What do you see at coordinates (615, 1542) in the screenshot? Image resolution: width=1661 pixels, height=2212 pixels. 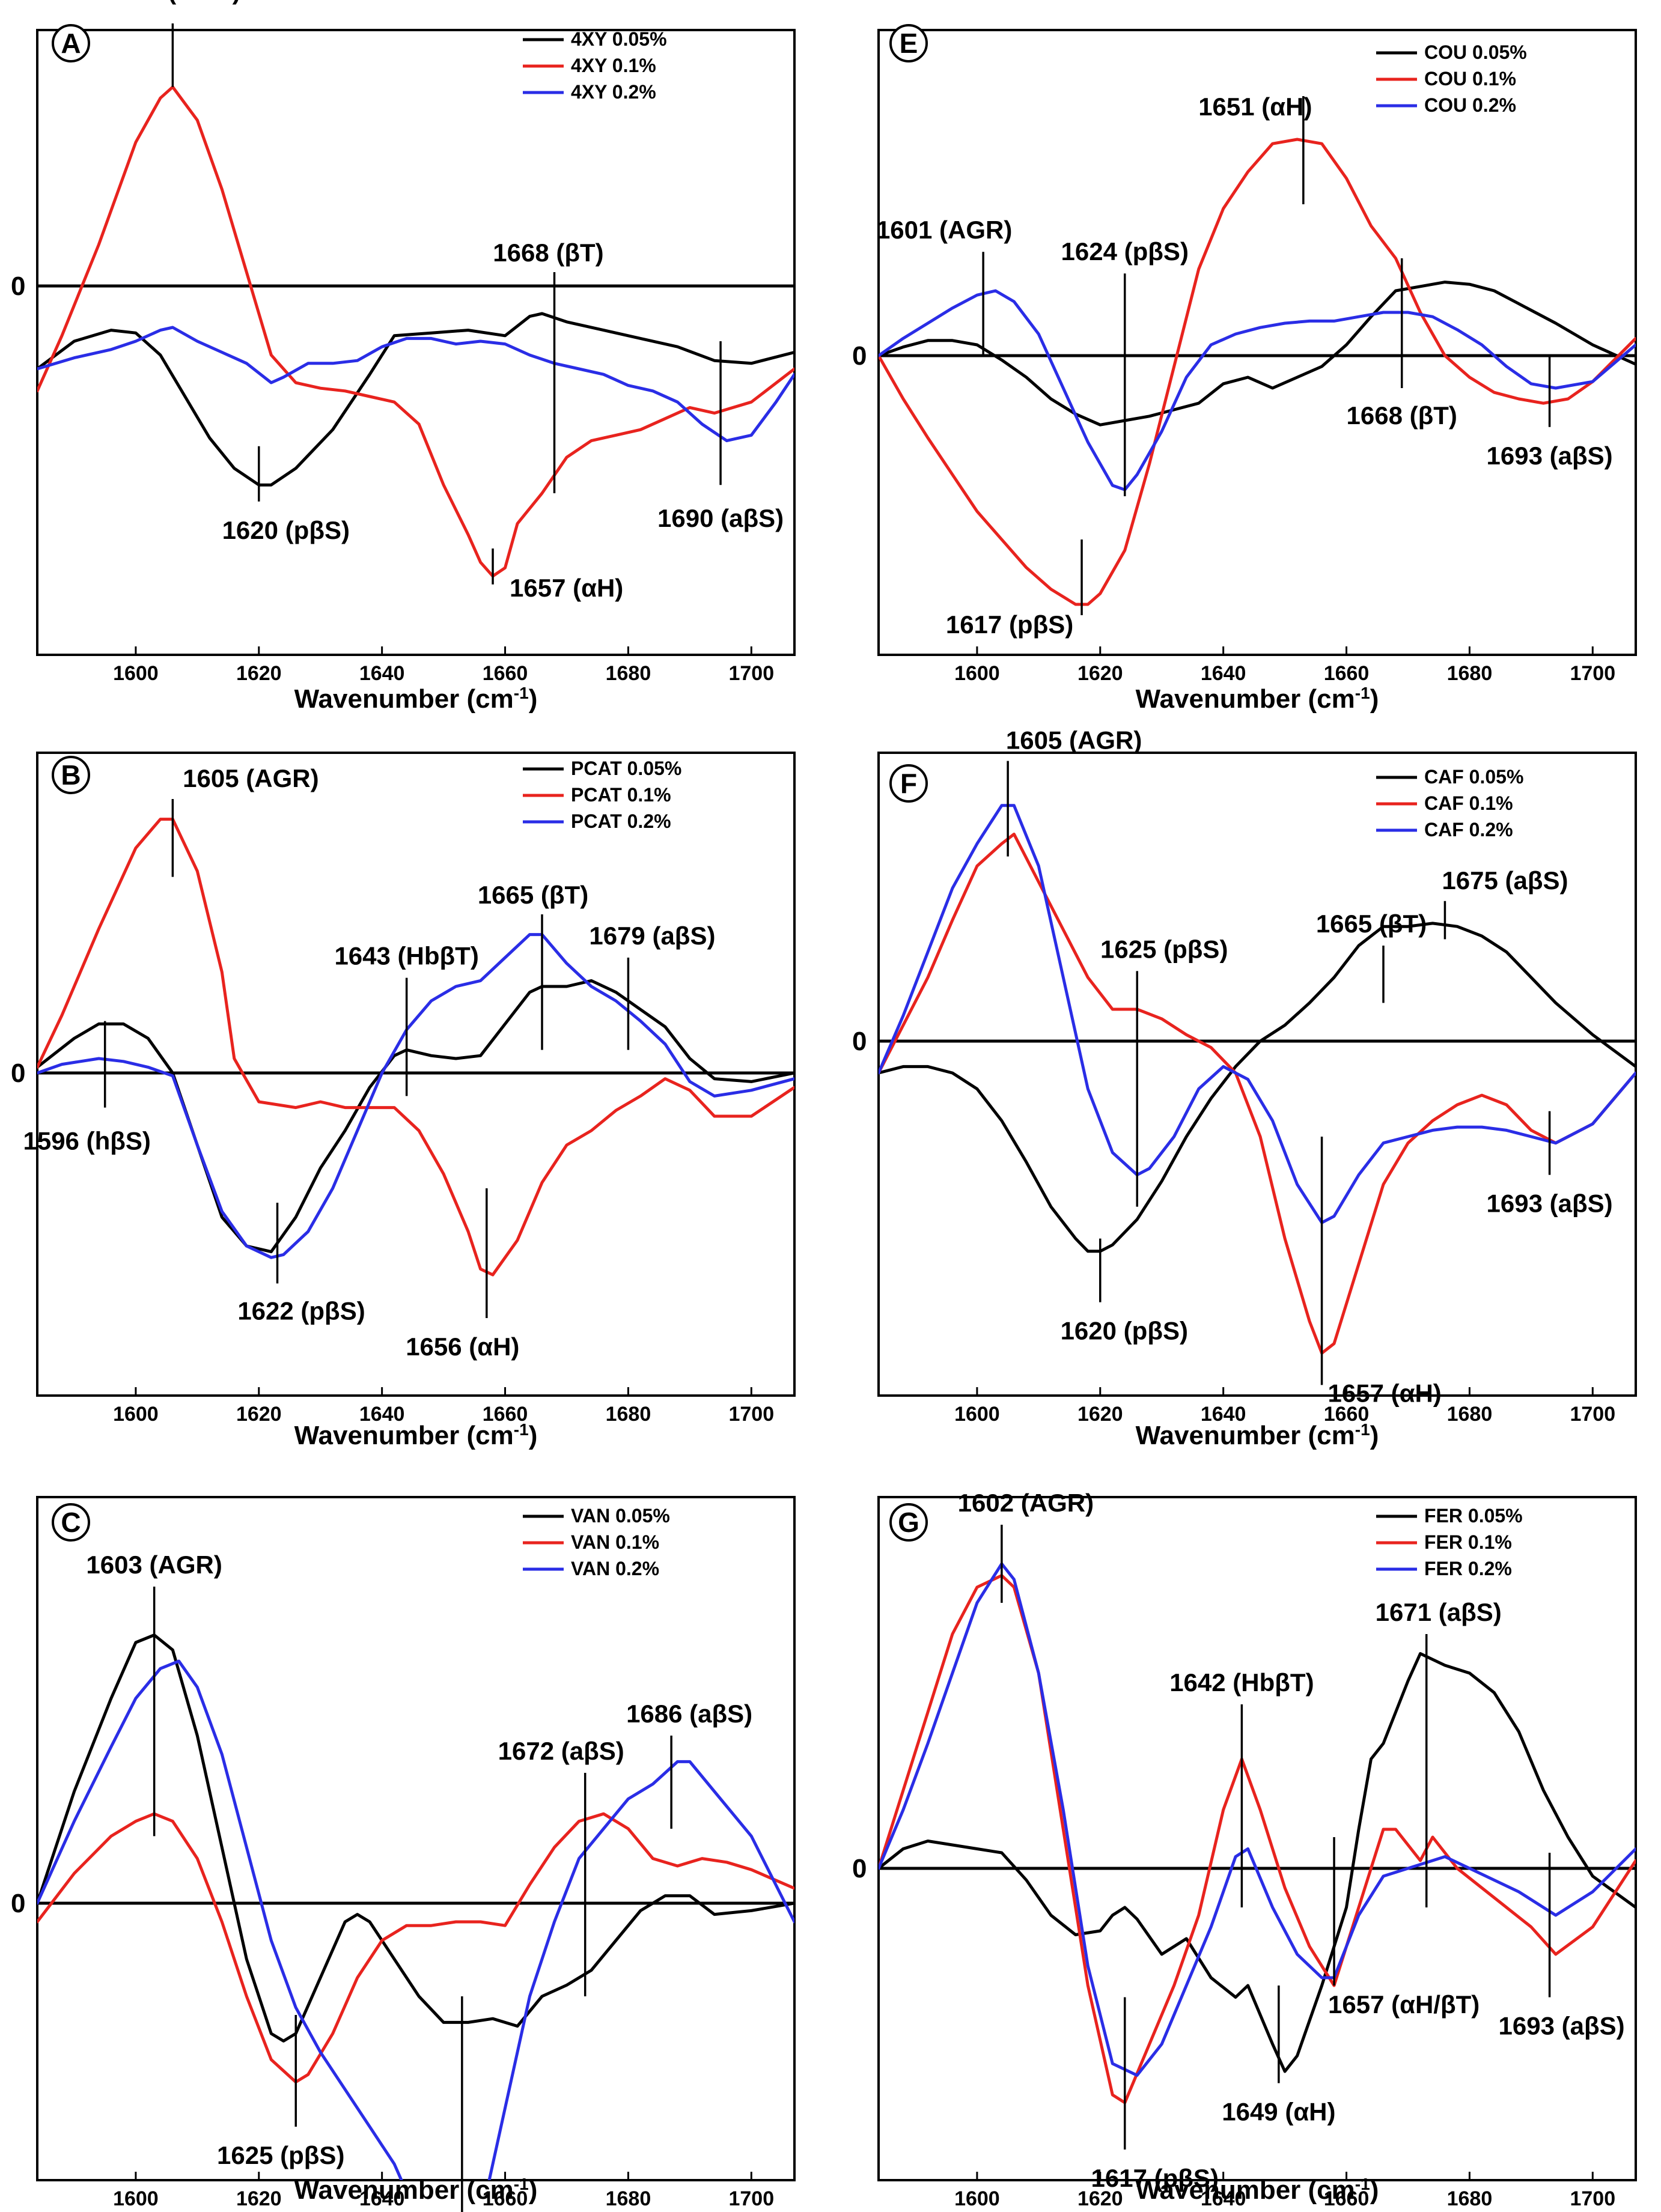 I see `legend-label-van-0-1: VAN 0.1%` at bounding box center [615, 1542].